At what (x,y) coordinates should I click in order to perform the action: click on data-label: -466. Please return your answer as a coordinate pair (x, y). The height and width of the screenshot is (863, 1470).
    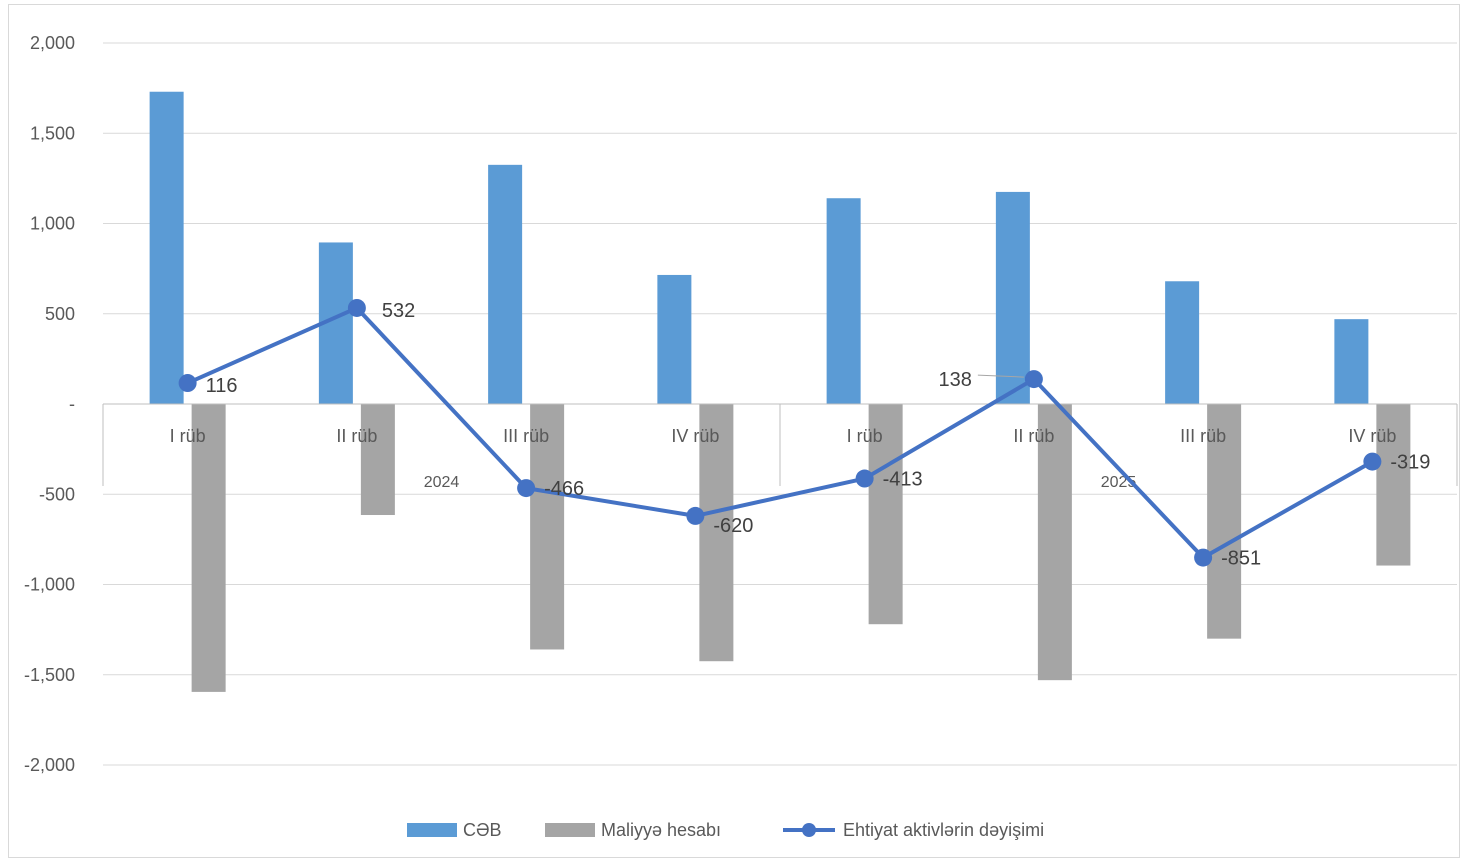
    Looking at the image, I should click on (564, 489).